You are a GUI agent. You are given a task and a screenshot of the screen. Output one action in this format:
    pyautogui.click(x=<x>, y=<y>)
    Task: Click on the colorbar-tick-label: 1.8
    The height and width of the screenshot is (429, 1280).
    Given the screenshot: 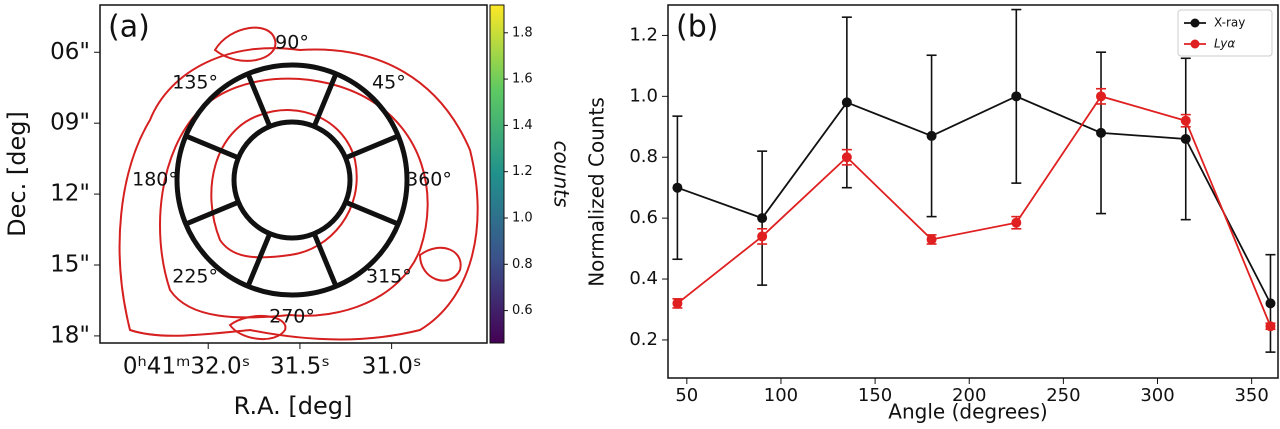 What is the action you would take?
    pyautogui.click(x=522, y=32)
    